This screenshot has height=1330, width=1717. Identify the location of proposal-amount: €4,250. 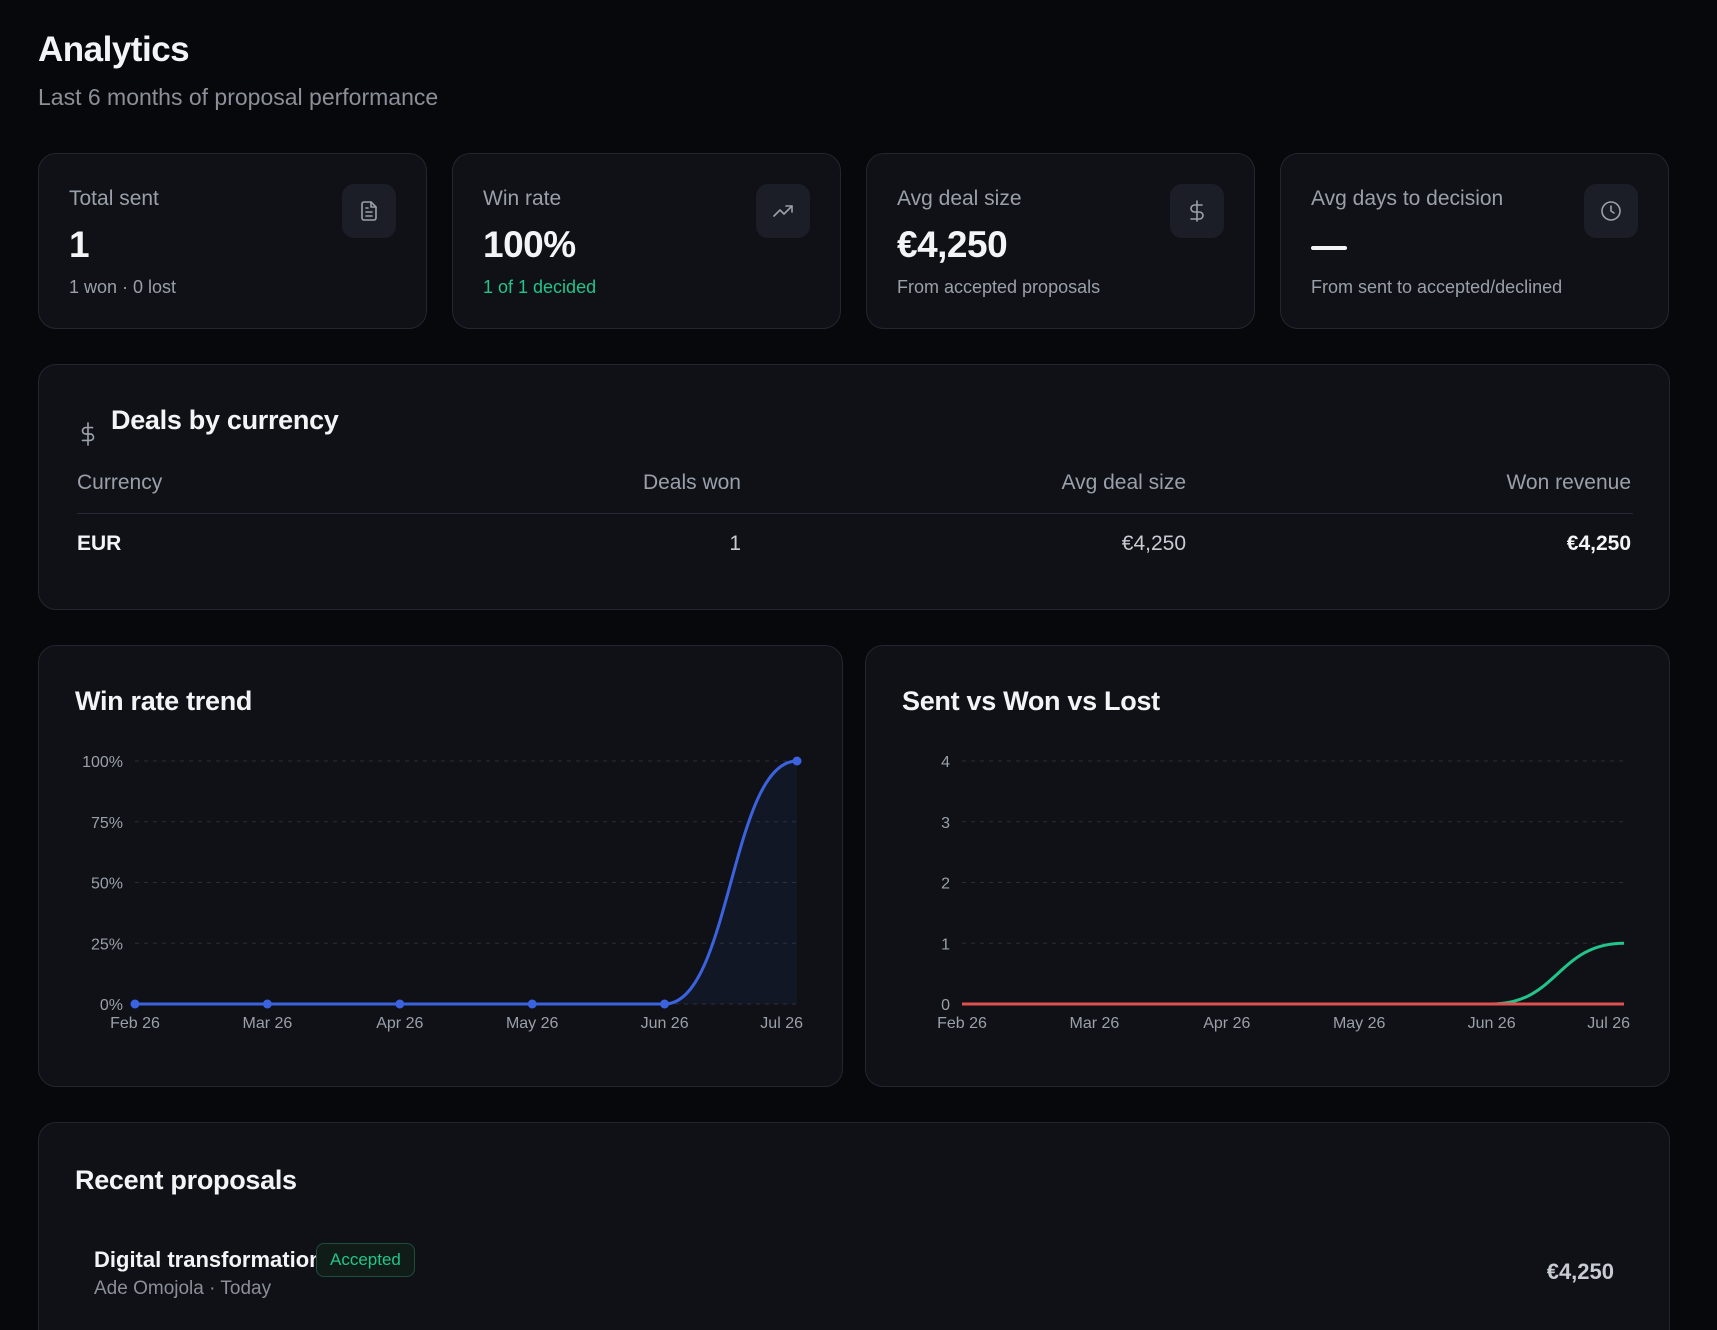
(1580, 1271).